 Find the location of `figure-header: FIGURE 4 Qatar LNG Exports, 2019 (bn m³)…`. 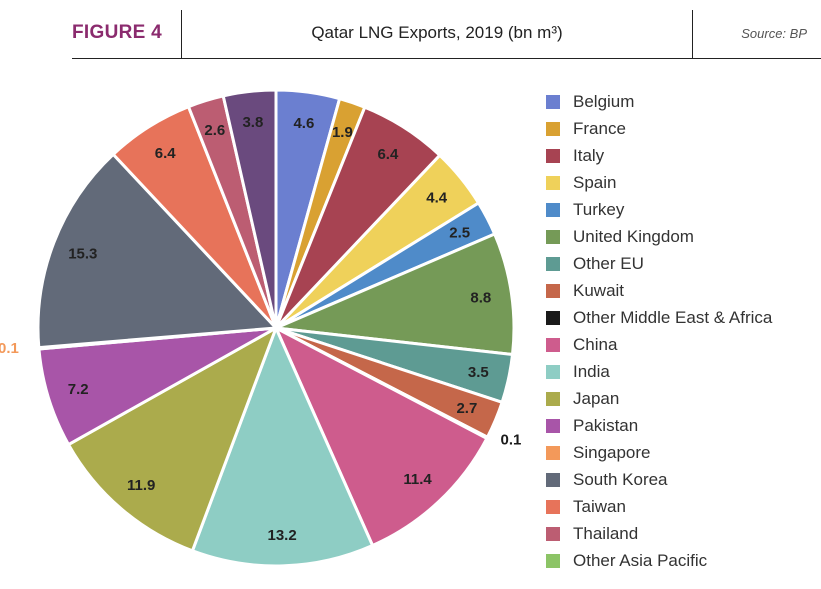

figure-header: FIGURE 4 Qatar LNG Exports, 2019 (bn m³)… is located at coordinates (446, 34).